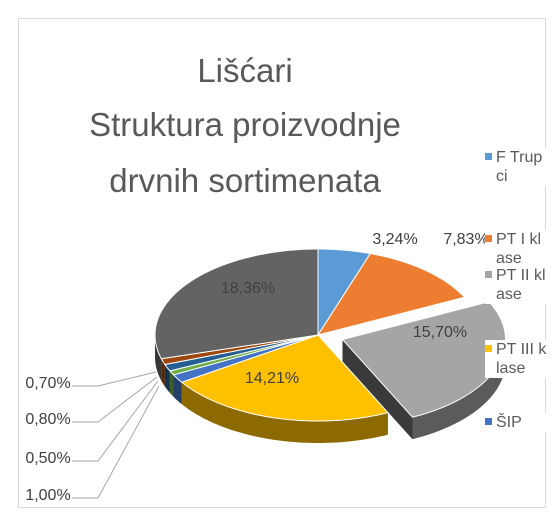 This screenshot has width=559, height=526. I want to click on chart-title: Lišćari, so click(245, 70).